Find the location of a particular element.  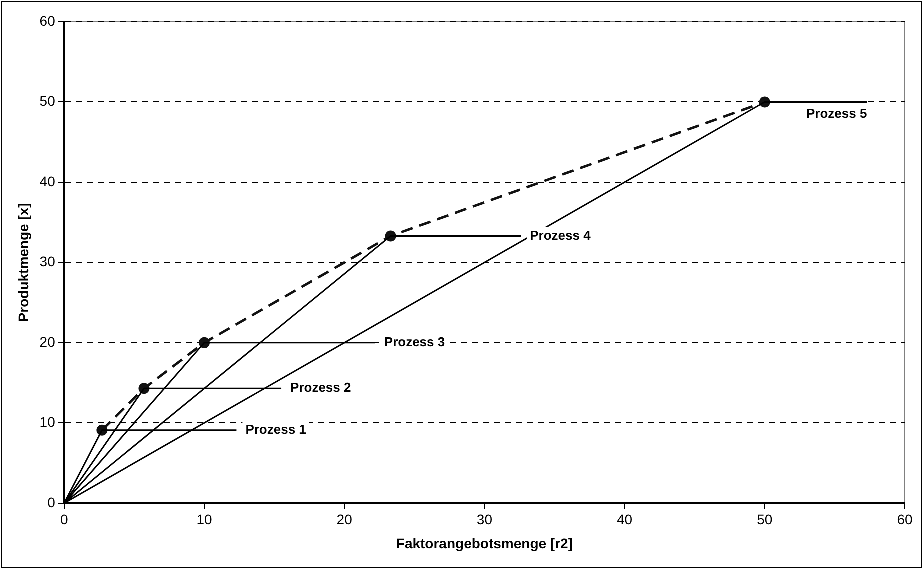

x-tick-label: 20 is located at coordinates (344, 520).